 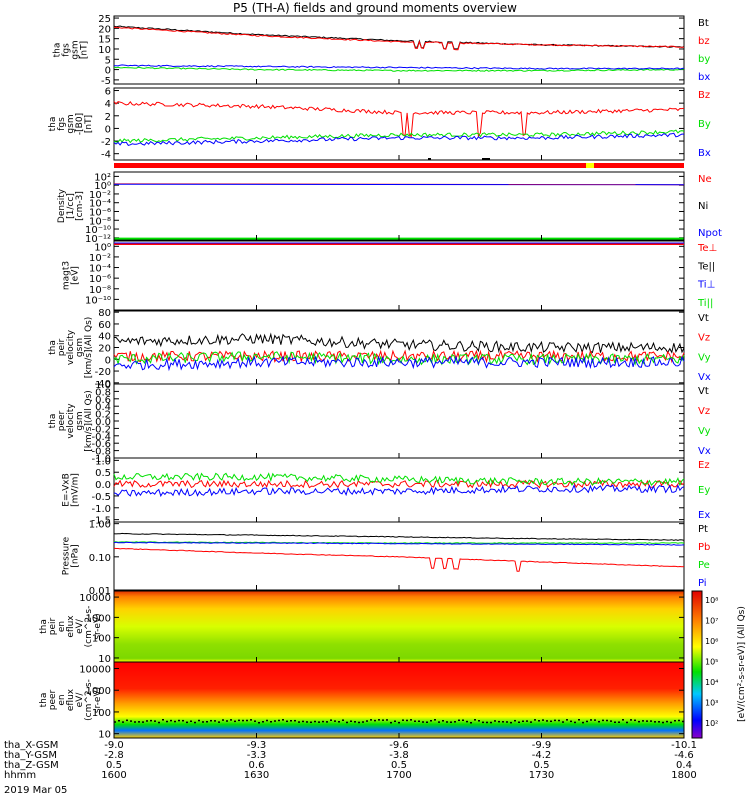 I want to click on y-tick-label: 6, so click(x=108, y=92).